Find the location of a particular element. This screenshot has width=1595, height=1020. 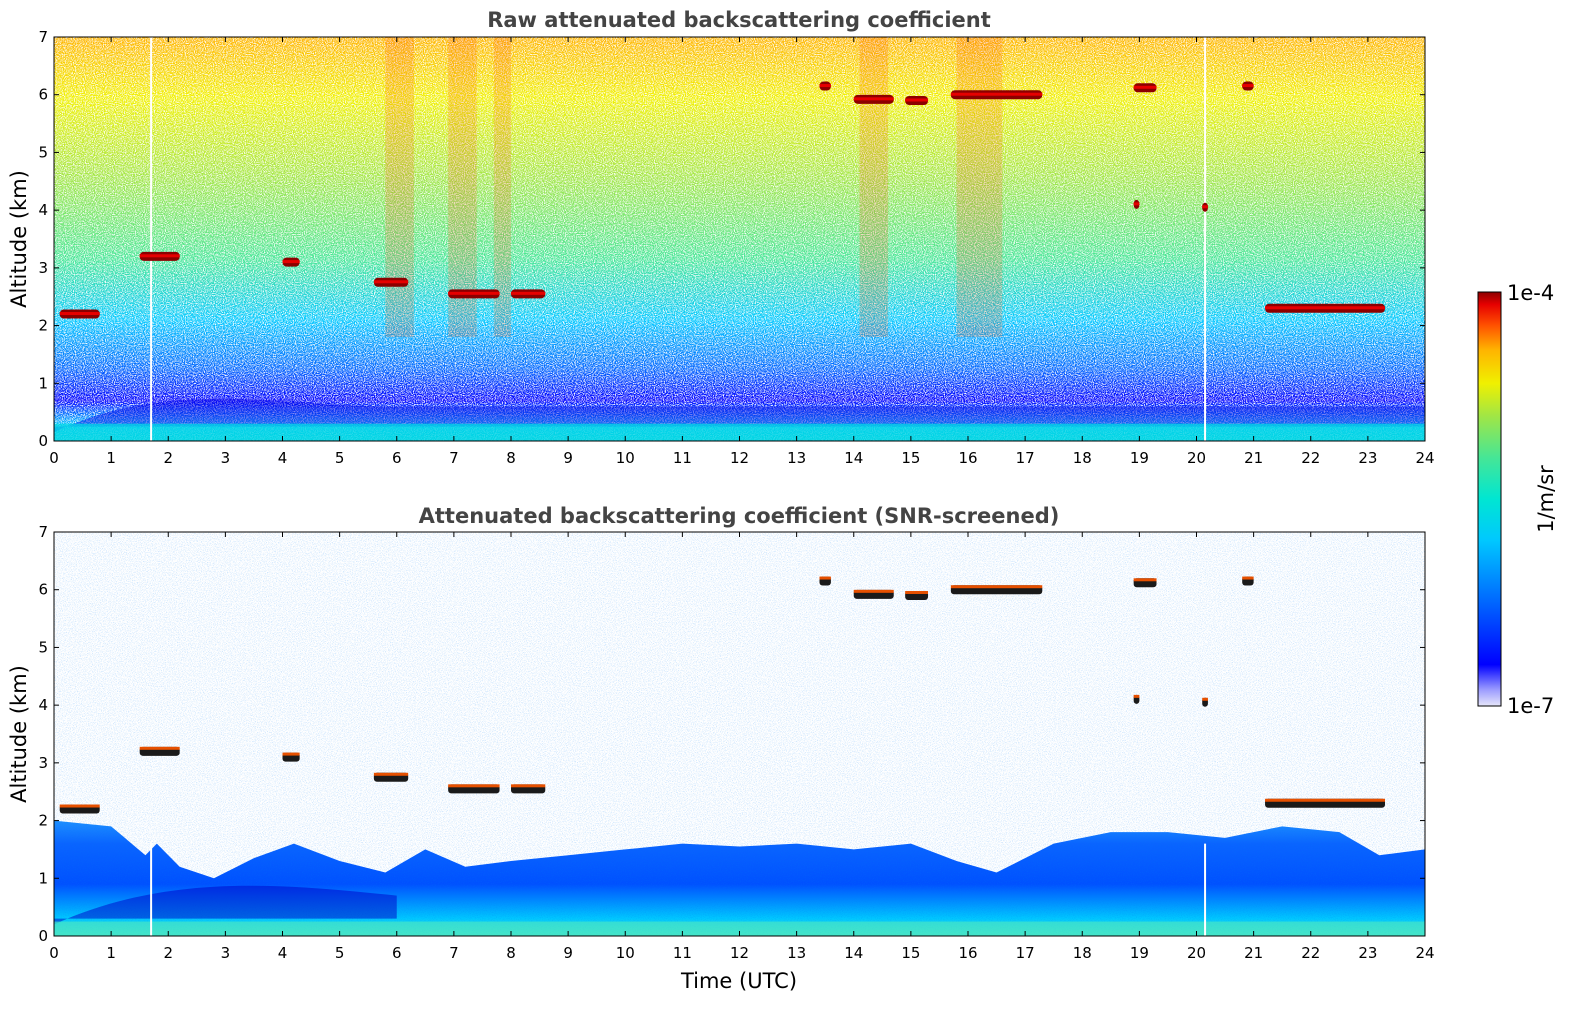

x-axis-label: Time (UTC) is located at coordinates (738, 981).